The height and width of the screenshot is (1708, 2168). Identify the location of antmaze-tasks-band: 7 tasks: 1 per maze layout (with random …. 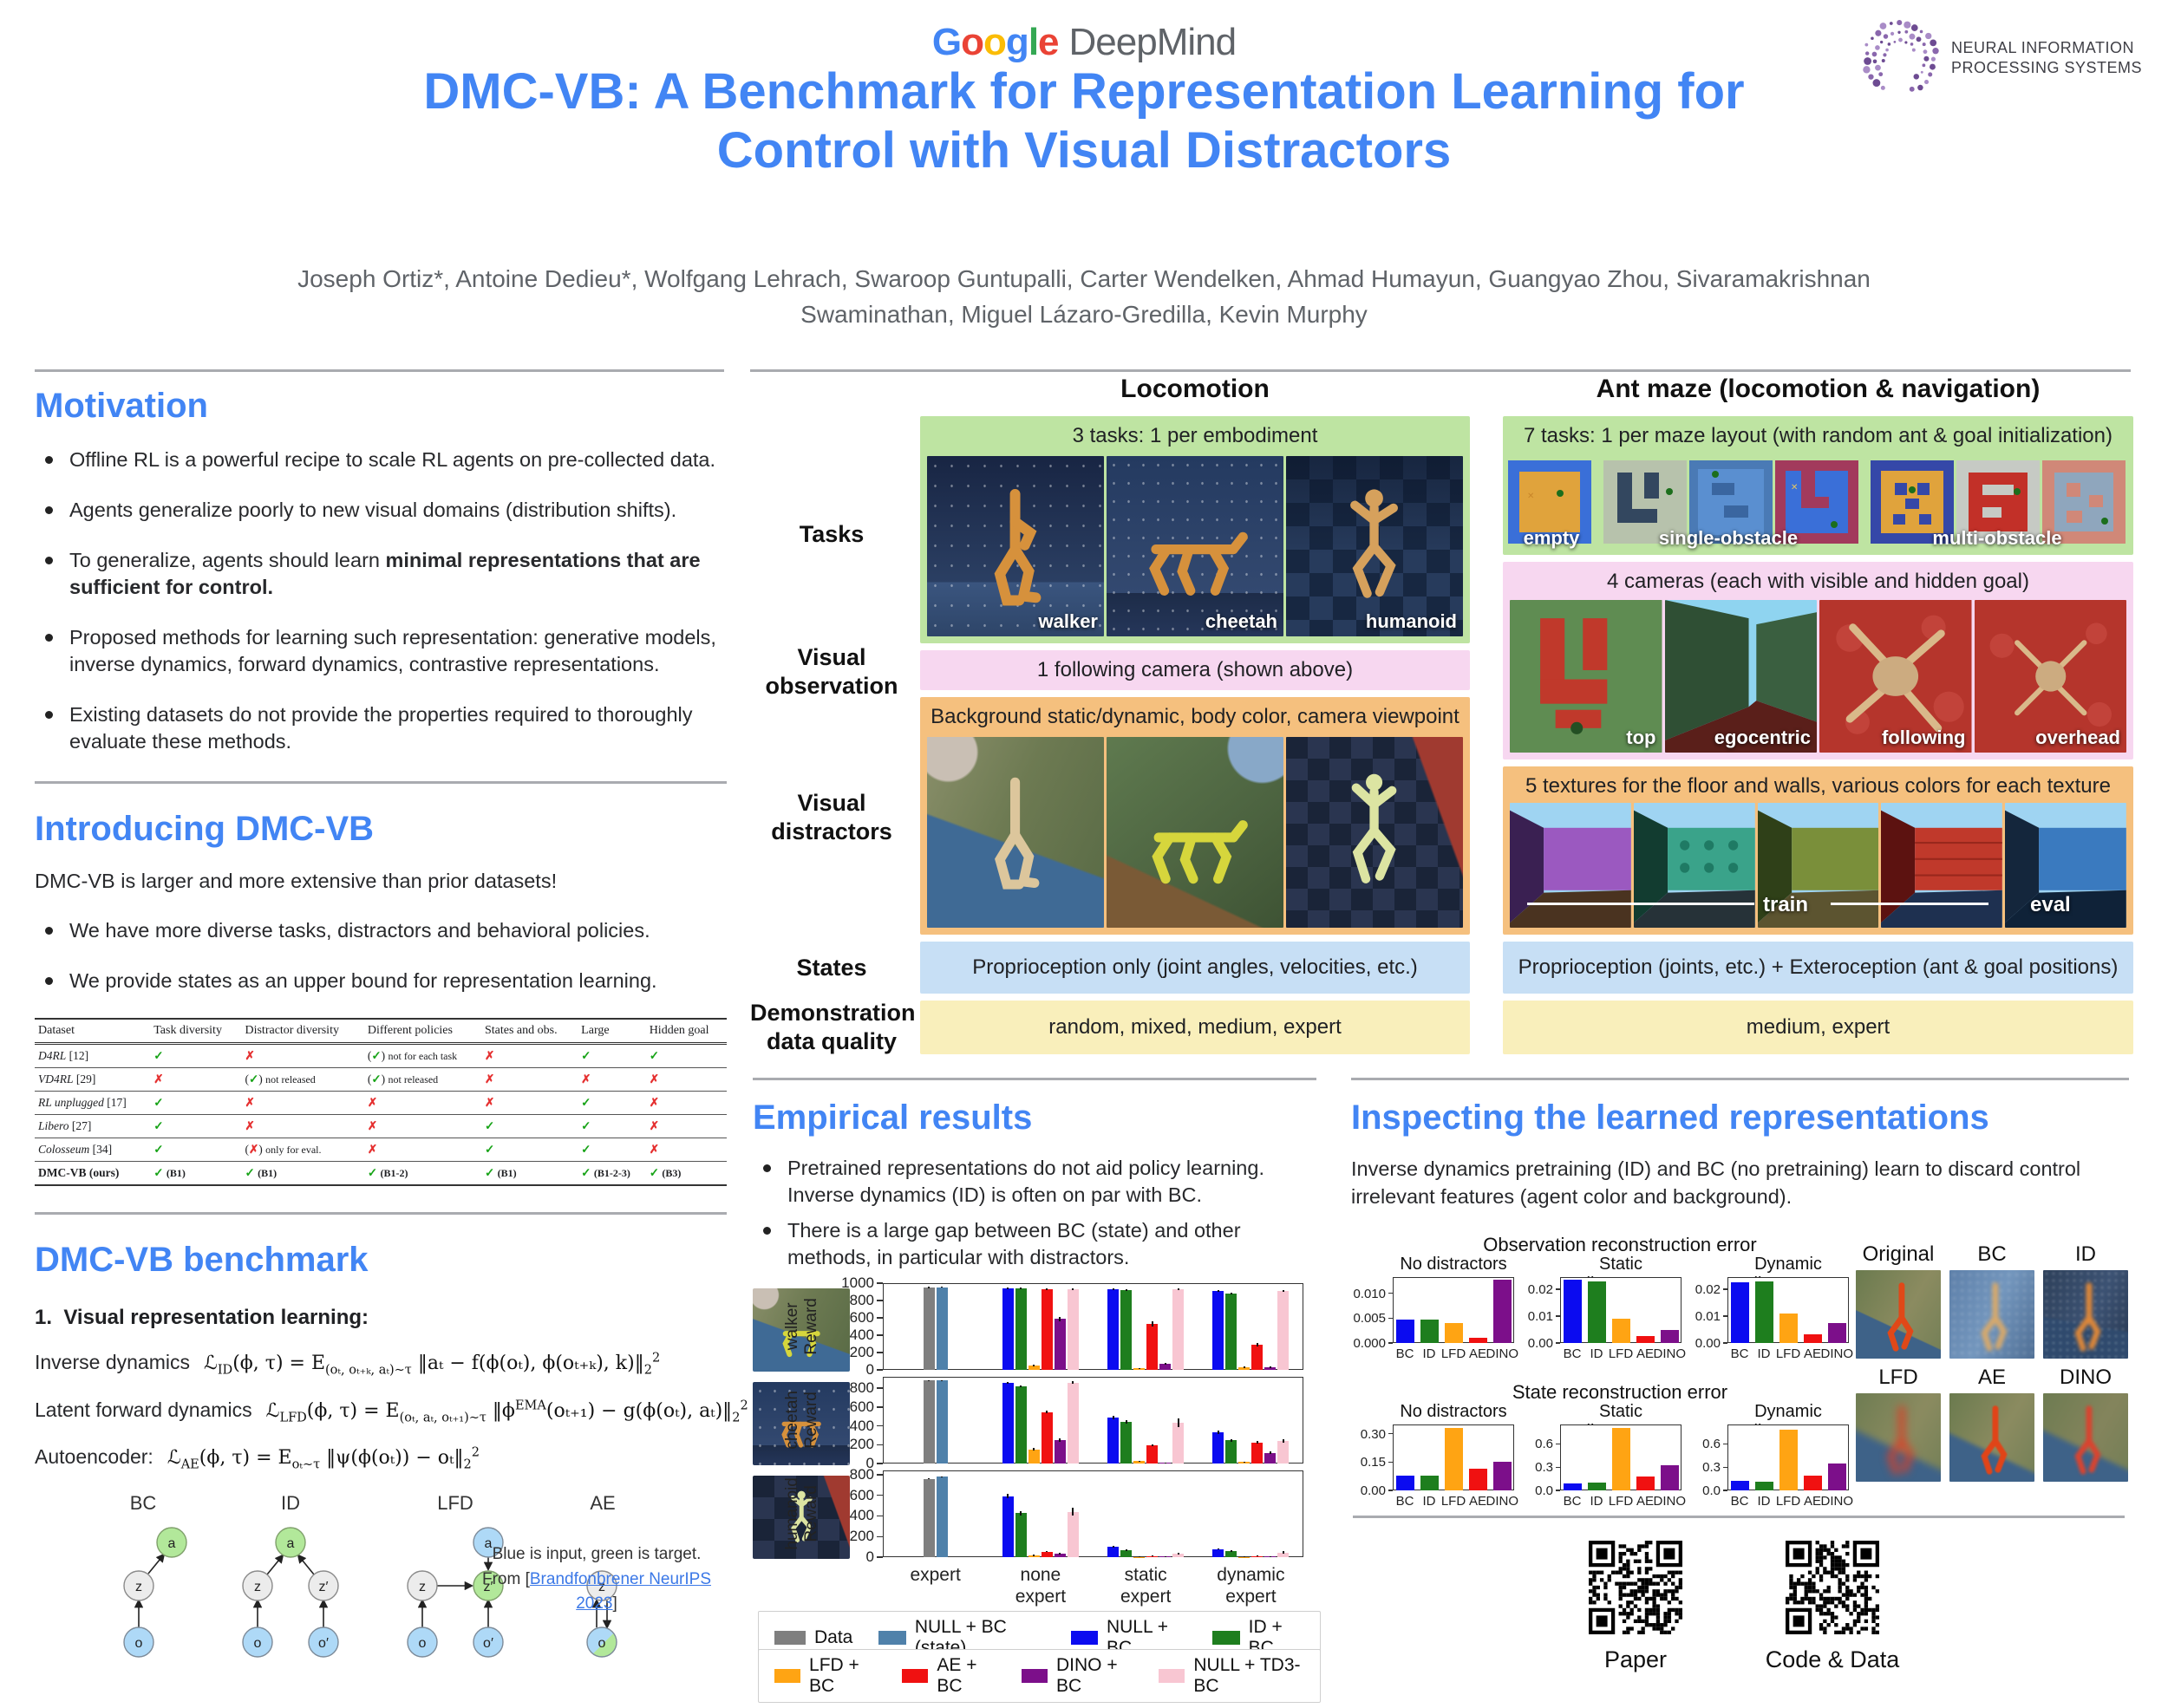
(1818, 486).